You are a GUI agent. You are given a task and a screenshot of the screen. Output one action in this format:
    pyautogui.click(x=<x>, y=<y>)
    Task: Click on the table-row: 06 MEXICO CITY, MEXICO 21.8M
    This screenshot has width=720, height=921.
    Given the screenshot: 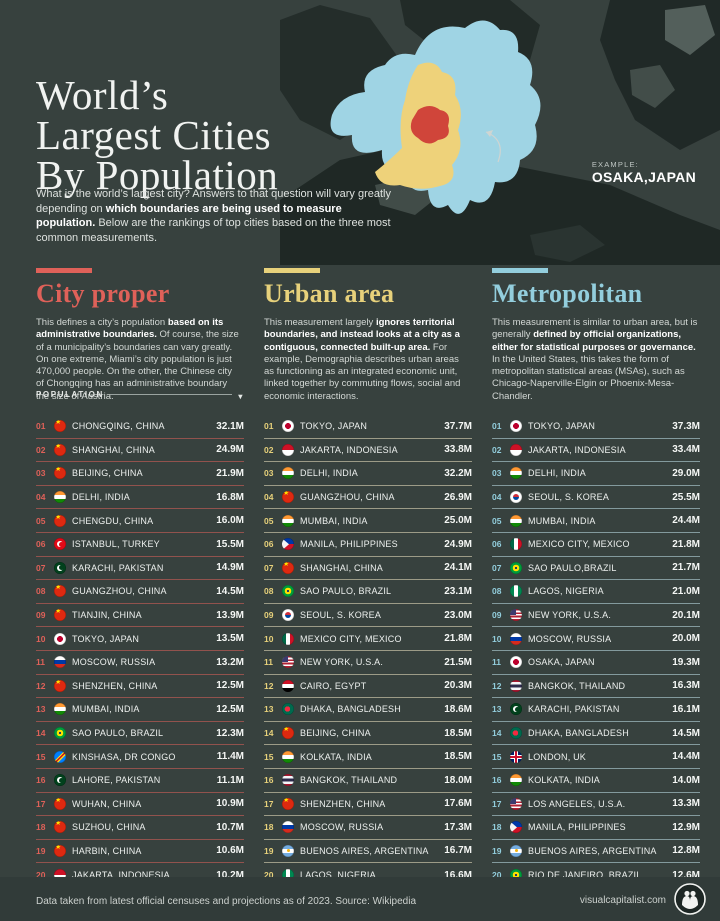 What is the action you would take?
    pyautogui.click(x=596, y=545)
    